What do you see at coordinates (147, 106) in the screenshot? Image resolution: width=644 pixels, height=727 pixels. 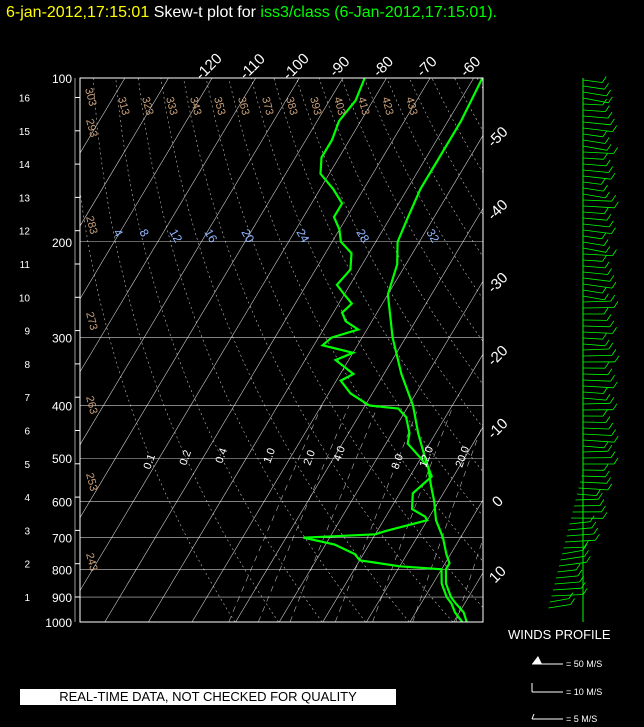 I see `theta-label: 323` at bounding box center [147, 106].